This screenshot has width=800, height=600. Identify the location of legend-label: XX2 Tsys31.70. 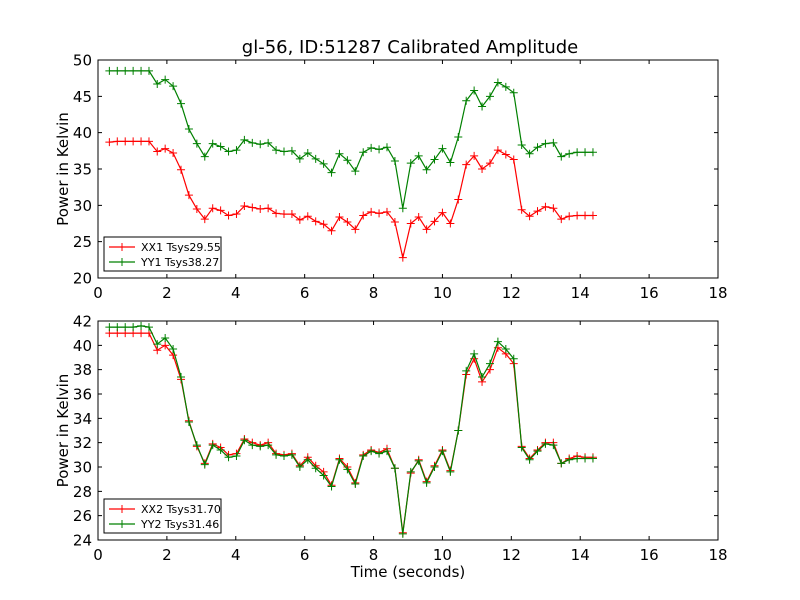
(181, 509).